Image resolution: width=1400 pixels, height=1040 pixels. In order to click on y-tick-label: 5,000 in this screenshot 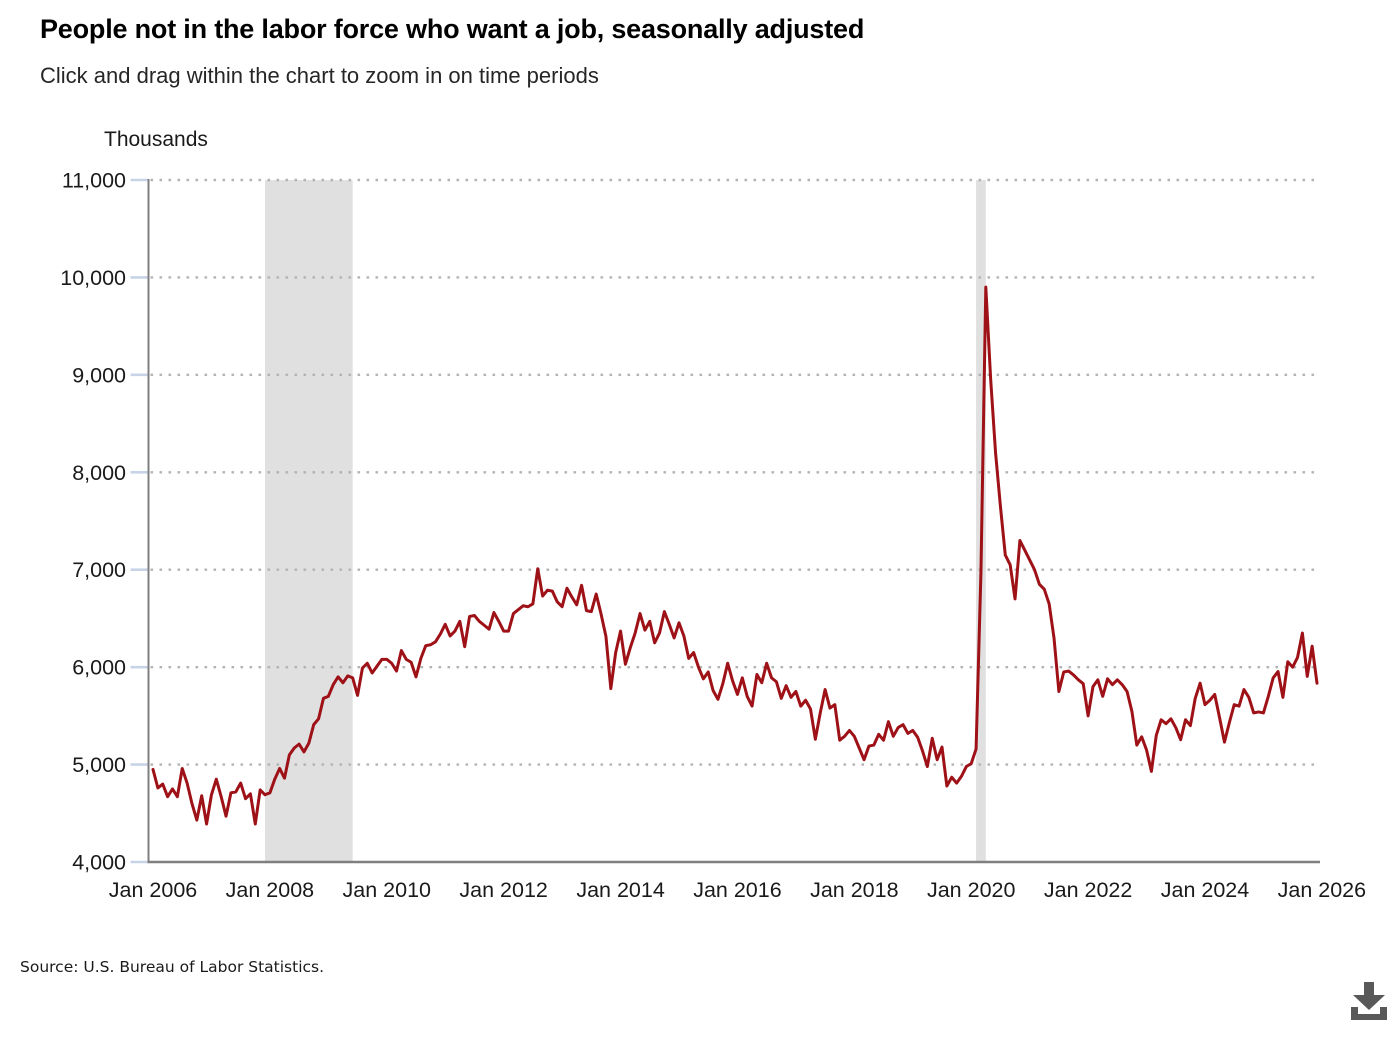, I will do `click(99, 765)`.